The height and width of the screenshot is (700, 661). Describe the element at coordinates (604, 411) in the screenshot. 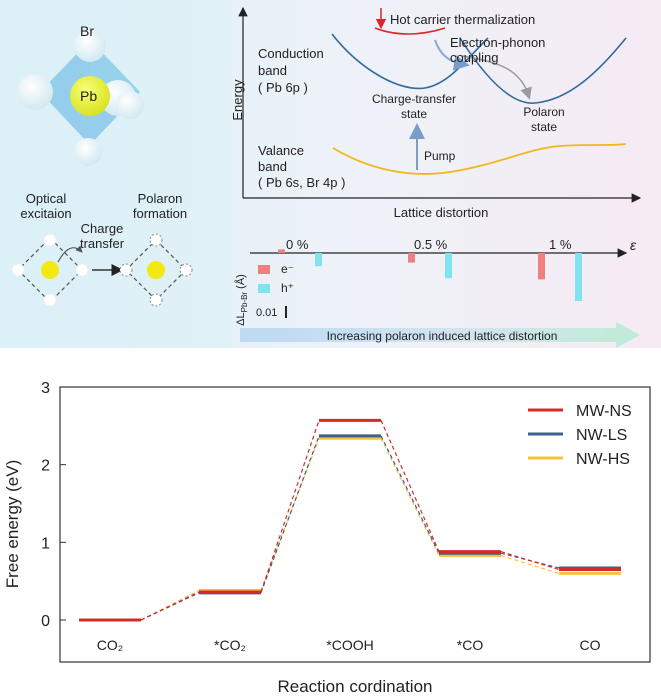

I see `legend-label: MW-NS` at that location.